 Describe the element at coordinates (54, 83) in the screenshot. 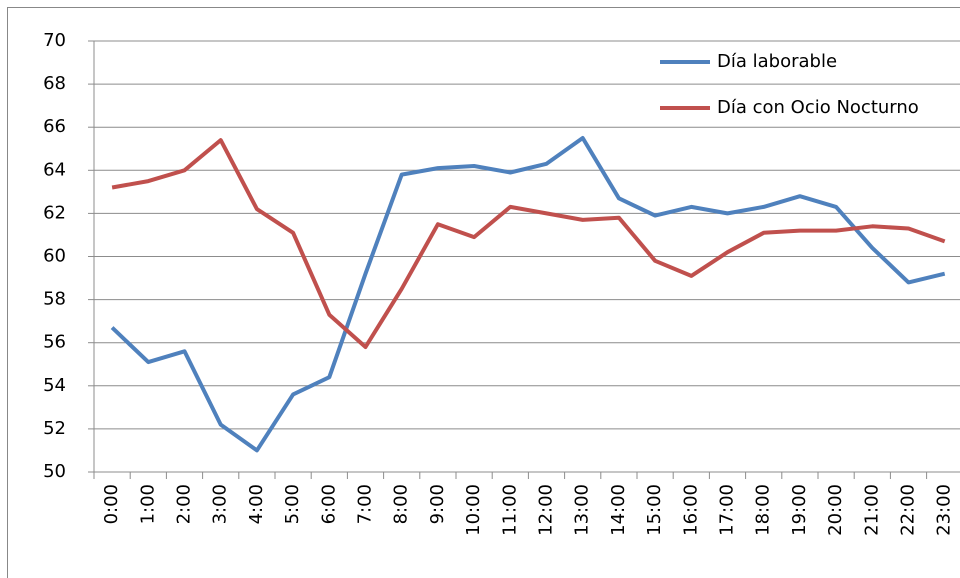

I see `y-tick-label: 68` at that location.